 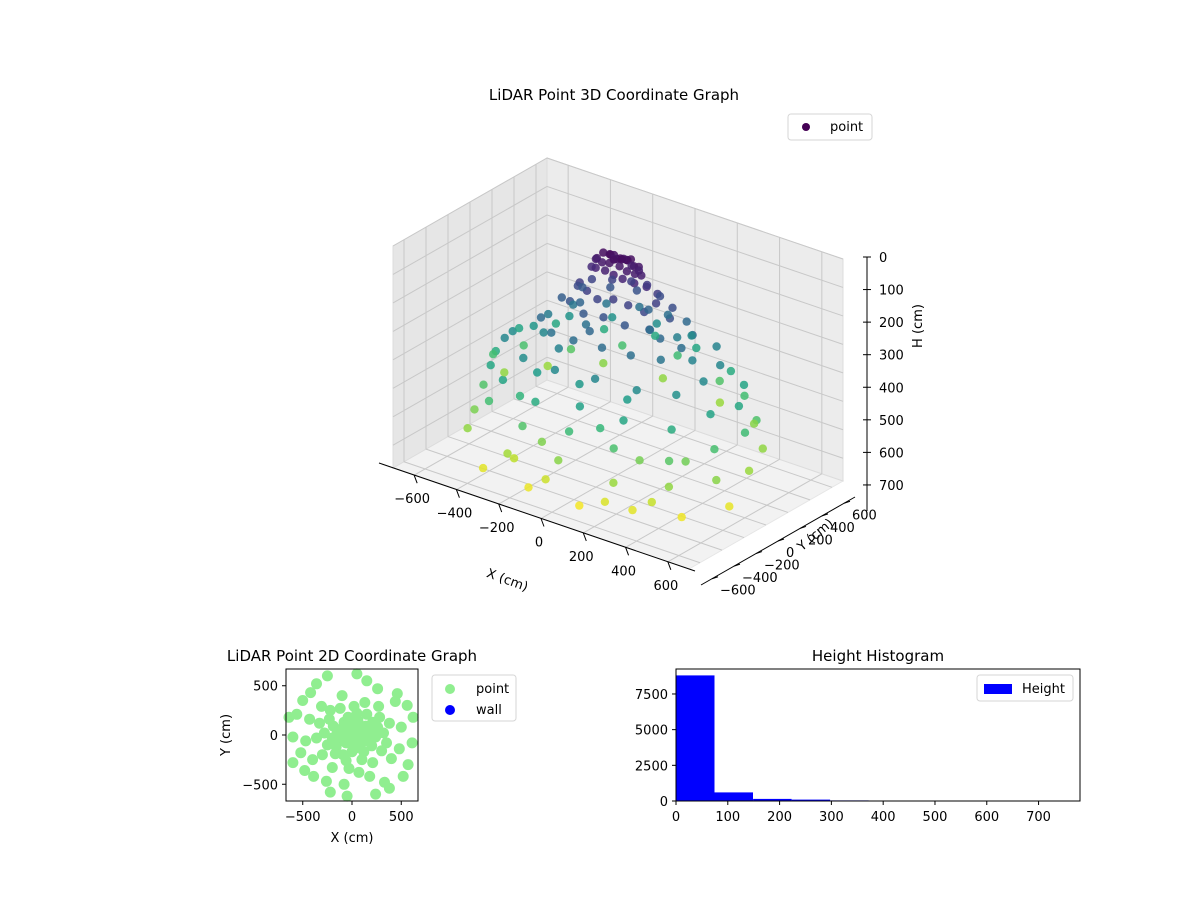 What do you see at coordinates (891, 486) in the screenshot?
I see `z-tick-label: 700` at bounding box center [891, 486].